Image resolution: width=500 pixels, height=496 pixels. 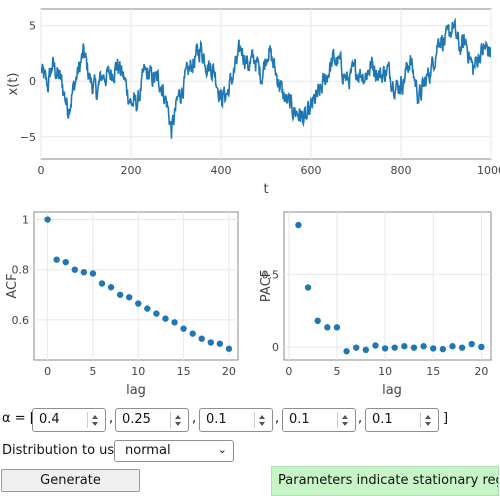 What do you see at coordinates (266, 286) in the screenshot?
I see `pacf-ylabel: PACF` at bounding box center [266, 286].